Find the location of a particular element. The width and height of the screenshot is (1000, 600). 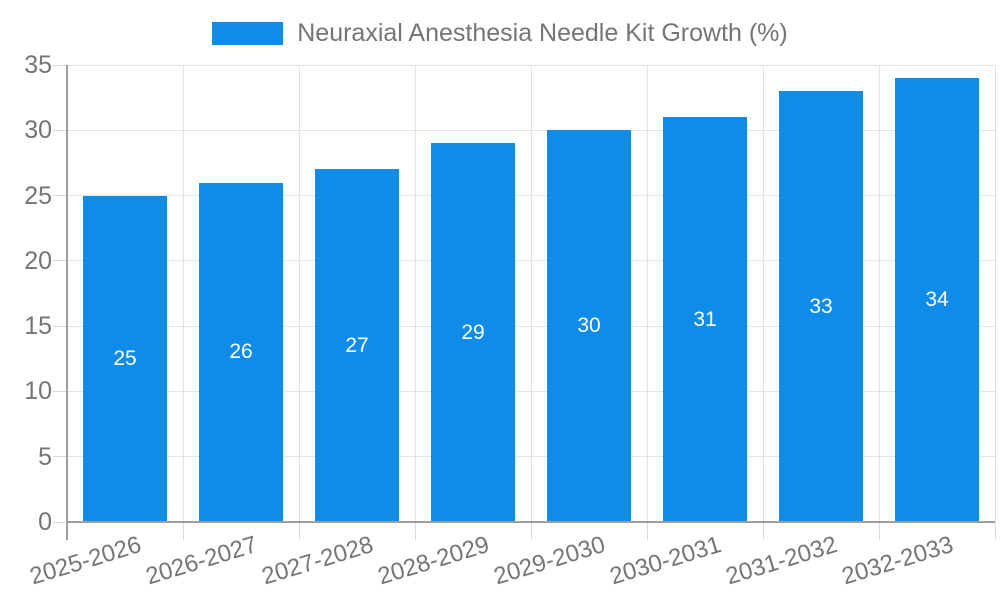

bar-value-label: 31 is located at coordinates (705, 319).